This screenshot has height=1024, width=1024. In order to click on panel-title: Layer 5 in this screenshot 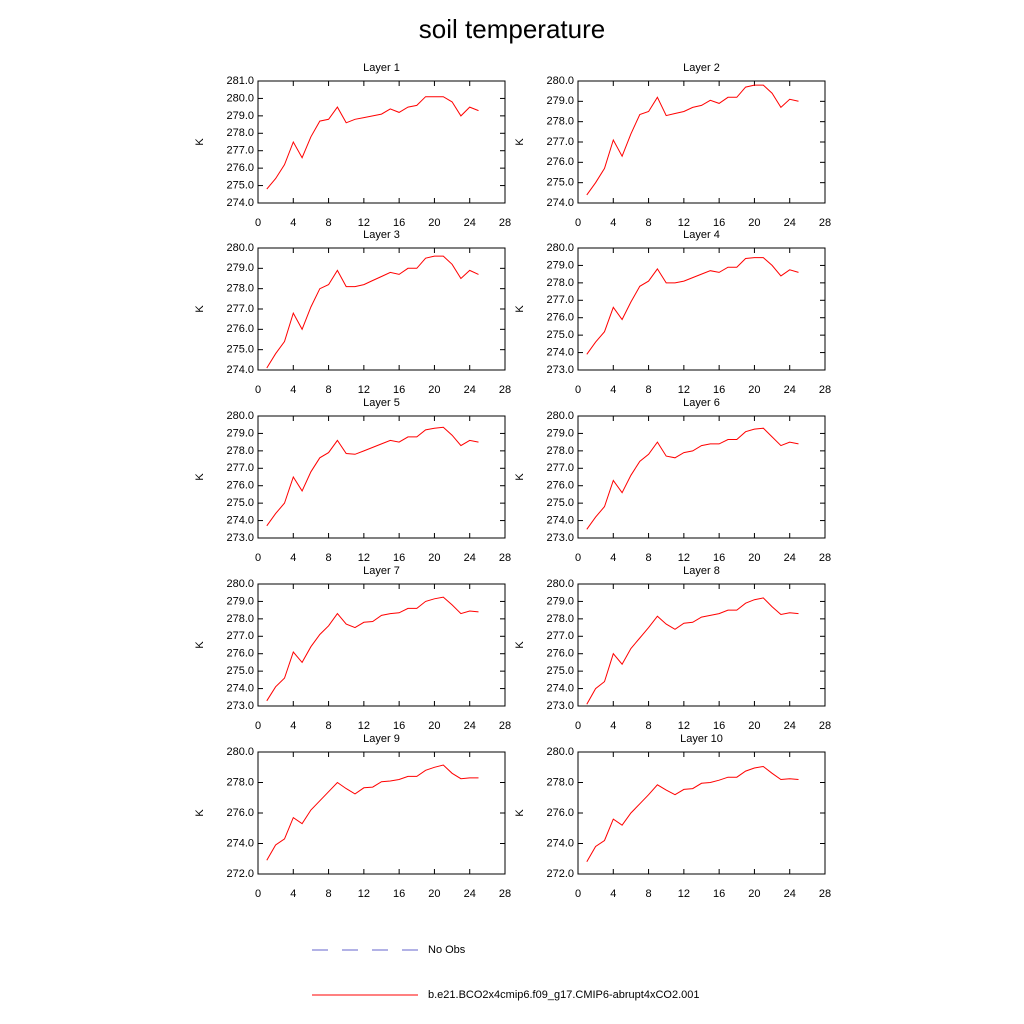, I will do `click(381, 403)`.